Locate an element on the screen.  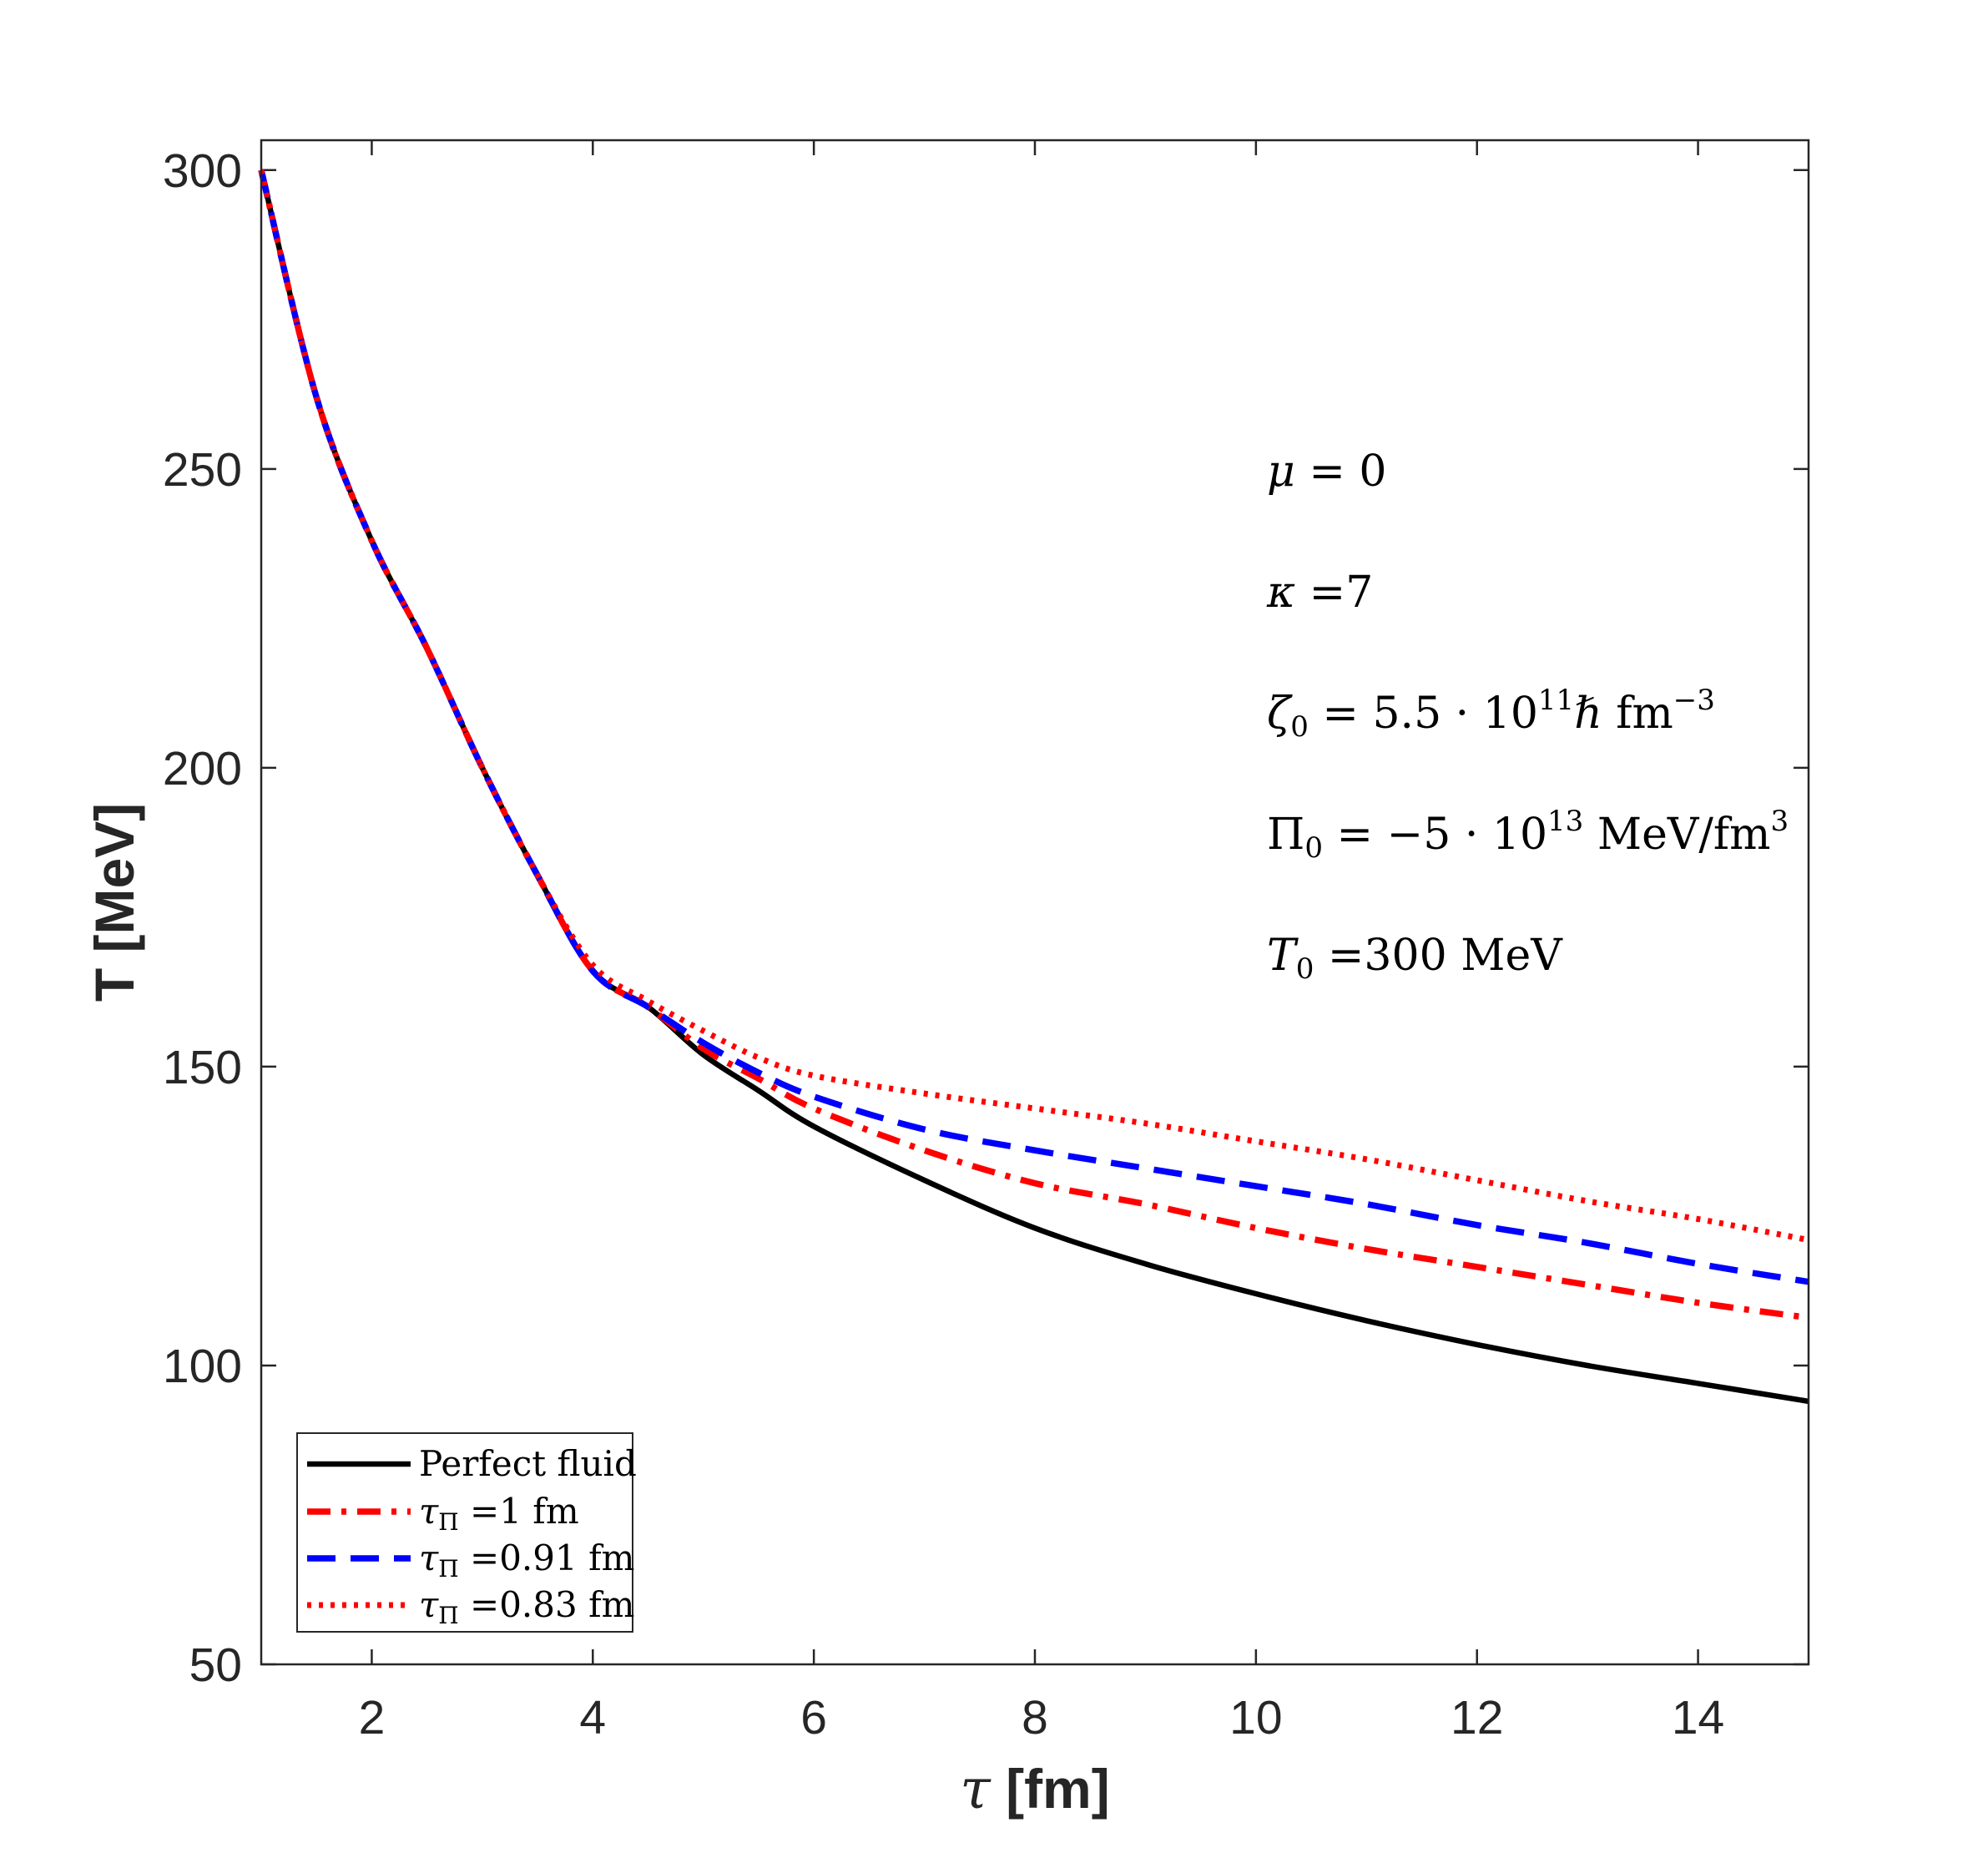
annotation-pi: Π0 = −5 · 1013 MeV/fm3 is located at coordinates (1528, 835).